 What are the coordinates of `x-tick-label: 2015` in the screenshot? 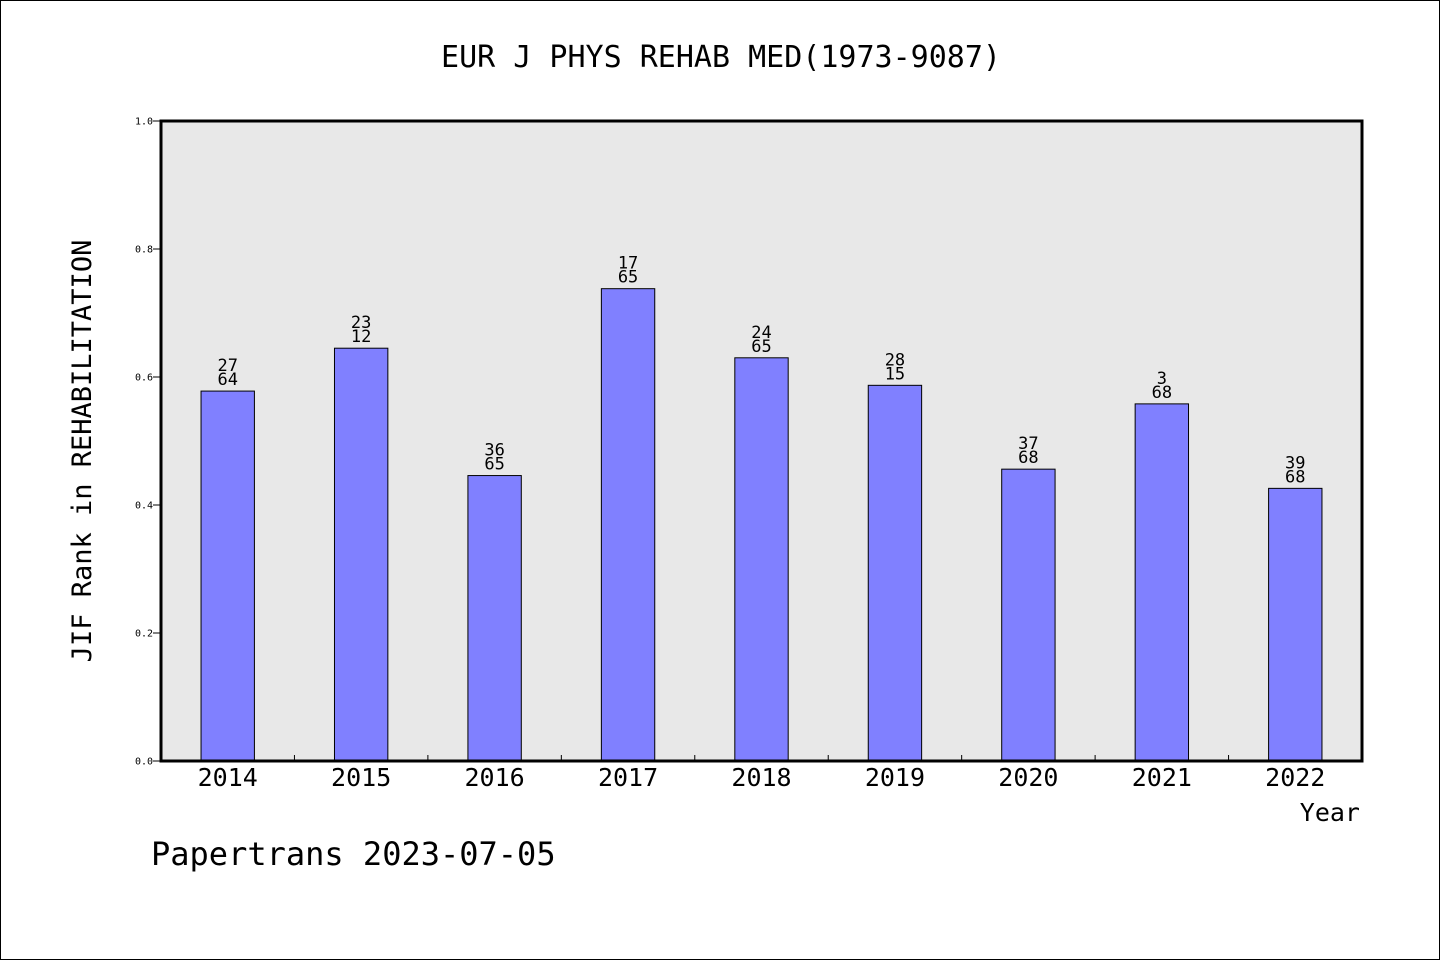 It's located at (361, 777).